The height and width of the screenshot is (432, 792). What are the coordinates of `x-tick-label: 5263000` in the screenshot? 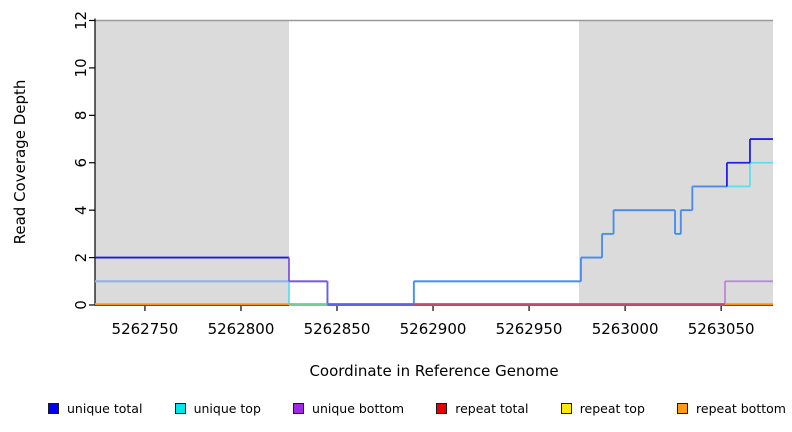 It's located at (625, 329).